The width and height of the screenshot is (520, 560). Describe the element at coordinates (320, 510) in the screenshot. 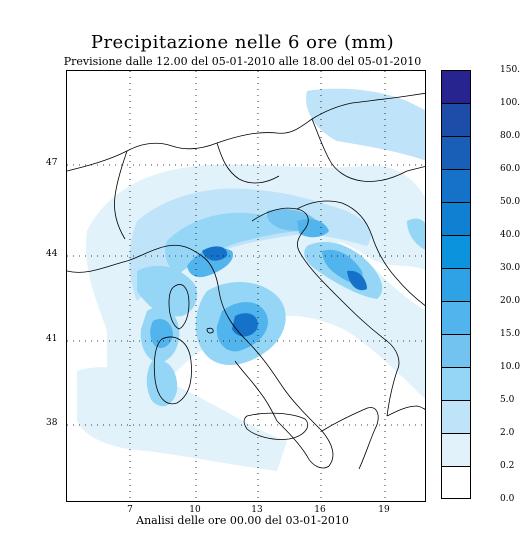

I see `lon-label-16: 16` at that location.